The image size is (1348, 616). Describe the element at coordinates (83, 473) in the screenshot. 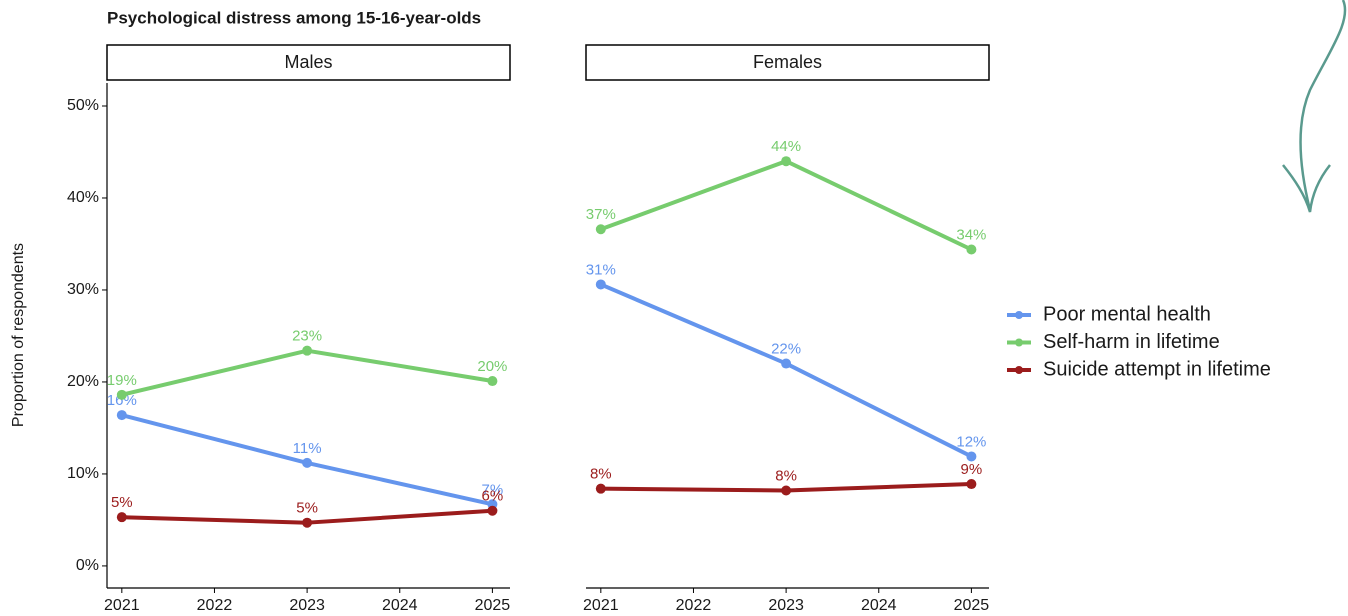

I see `y-tick-label: 10%` at that location.